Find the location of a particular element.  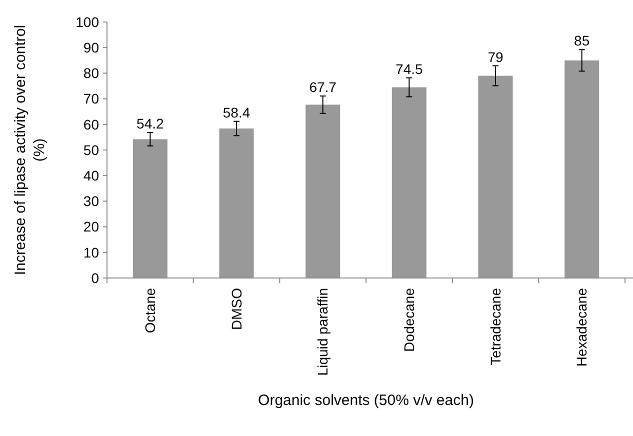

data-label: 85 is located at coordinates (582, 40).